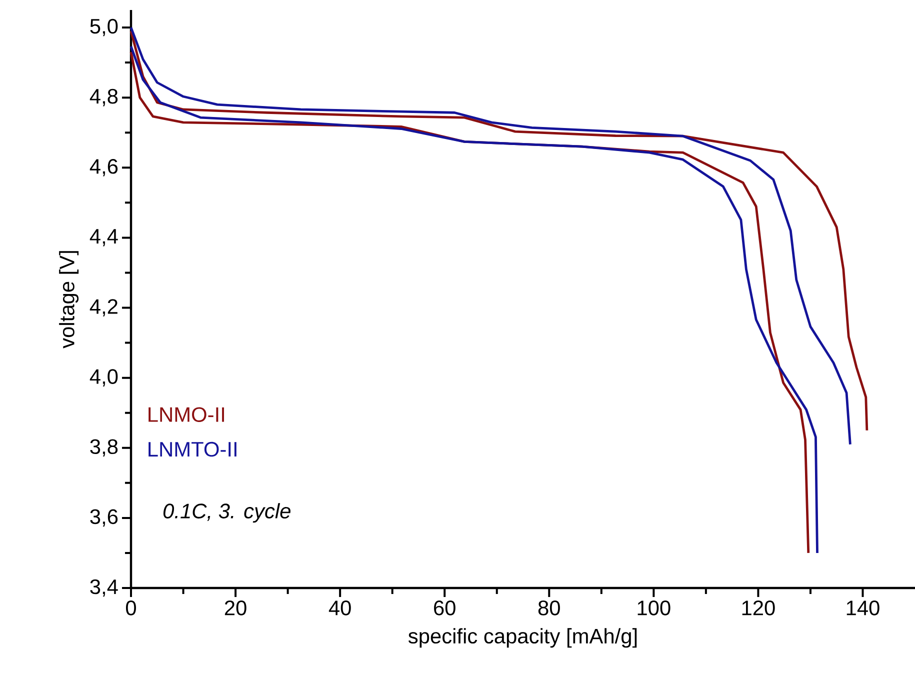 The height and width of the screenshot is (683, 915). Describe the element at coordinates (104, 97) in the screenshot. I see `y-tick-label: 4,8` at that location.